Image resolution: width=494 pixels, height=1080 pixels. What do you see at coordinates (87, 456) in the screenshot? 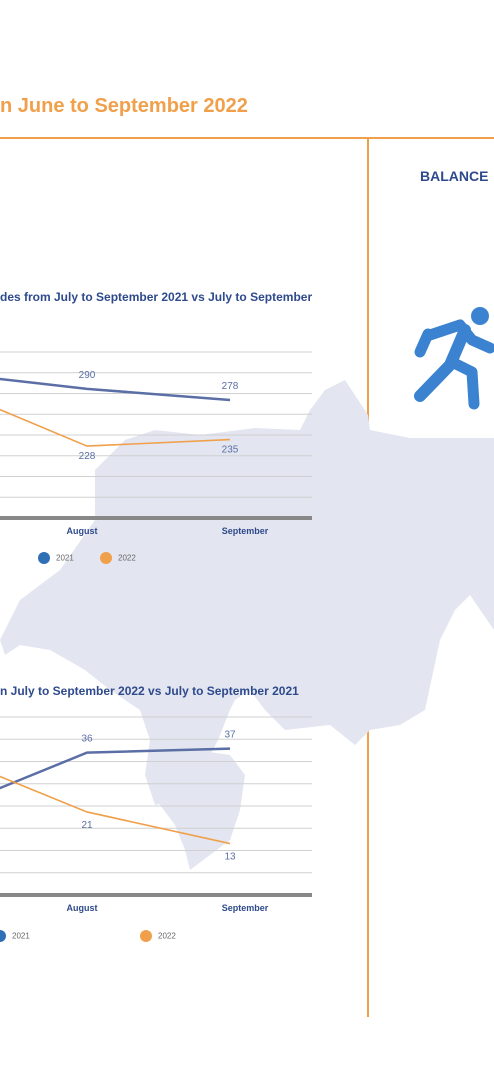
I see `data-label: 228` at bounding box center [87, 456].